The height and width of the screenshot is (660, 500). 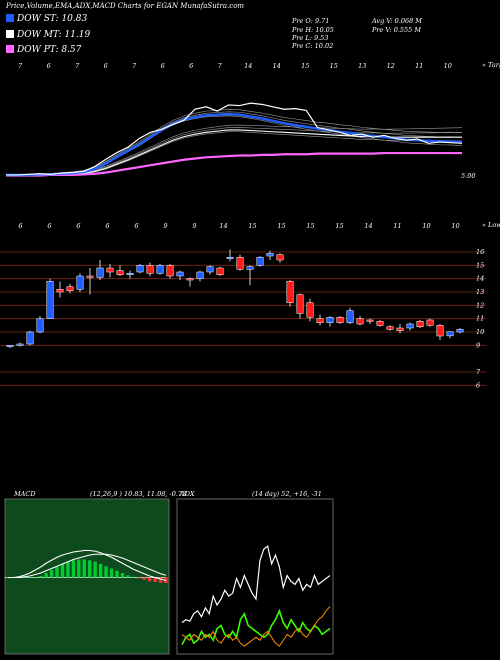 I want to click on price-y-tick-label: 13, so click(x=480, y=292).